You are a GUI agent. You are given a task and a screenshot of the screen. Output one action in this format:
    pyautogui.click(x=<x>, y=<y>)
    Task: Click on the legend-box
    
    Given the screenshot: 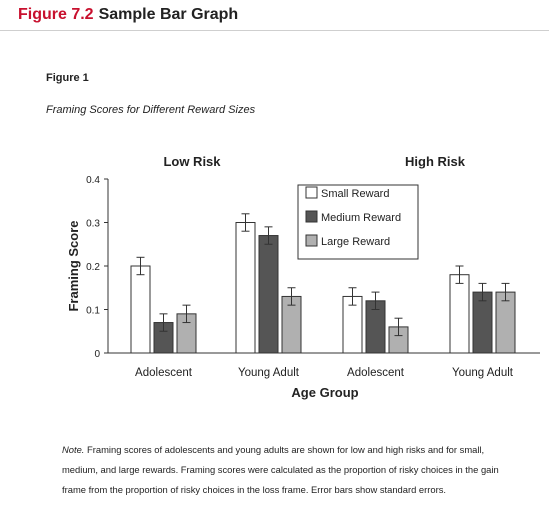 What is the action you would take?
    pyautogui.click(x=358, y=222)
    